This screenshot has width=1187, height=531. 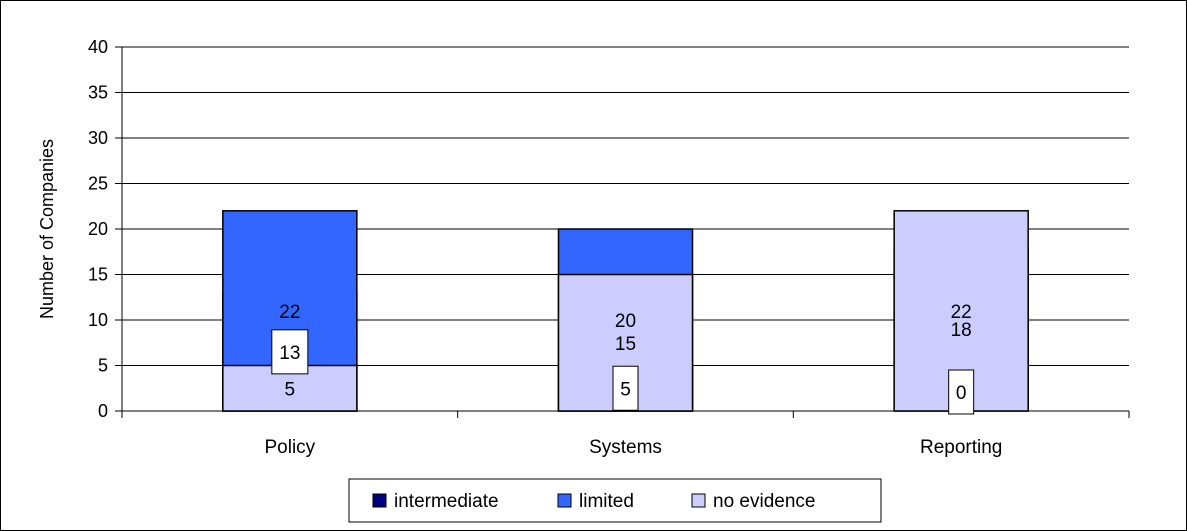 I want to click on y-tick-label: 5, so click(x=103, y=366).